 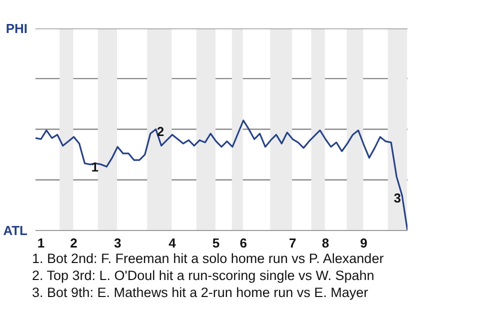 I want to click on text: 2. Top 3rd: L. O'Doul hit a run-scoring single vs W. Spahn, so click(x=203, y=275).